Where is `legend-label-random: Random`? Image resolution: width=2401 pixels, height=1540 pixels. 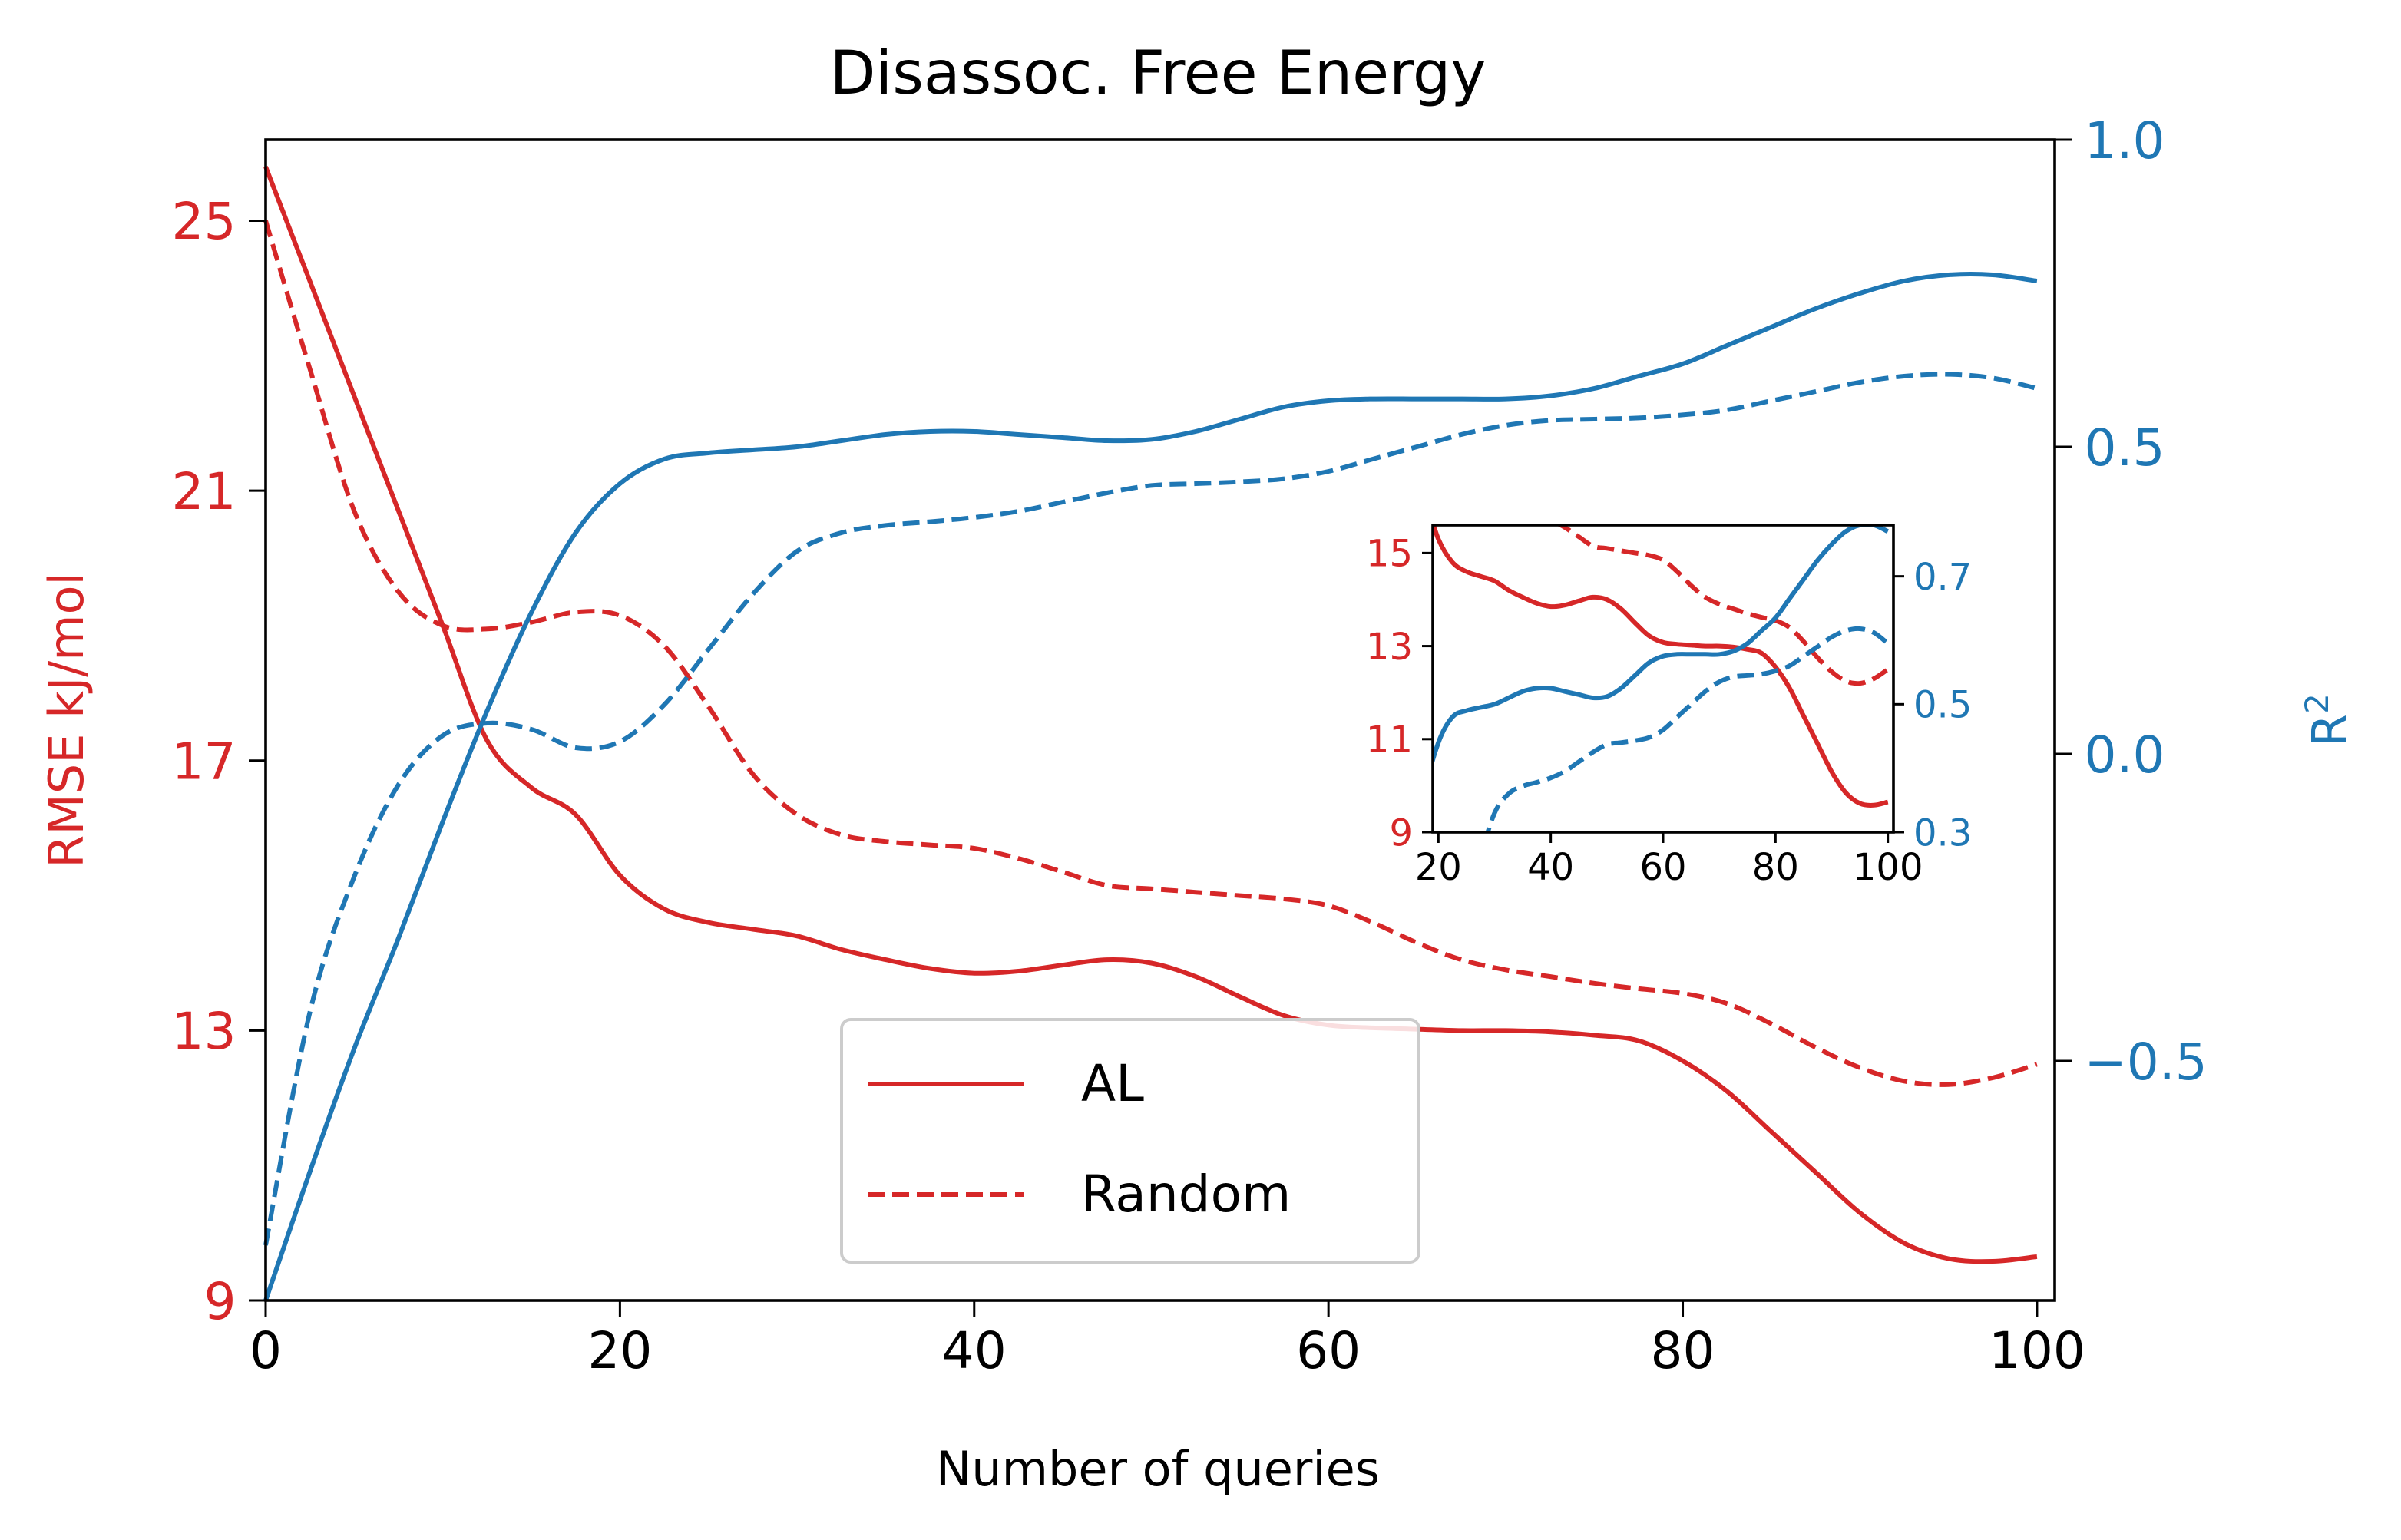
legend-label-random: Random is located at coordinates (1186, 1194).